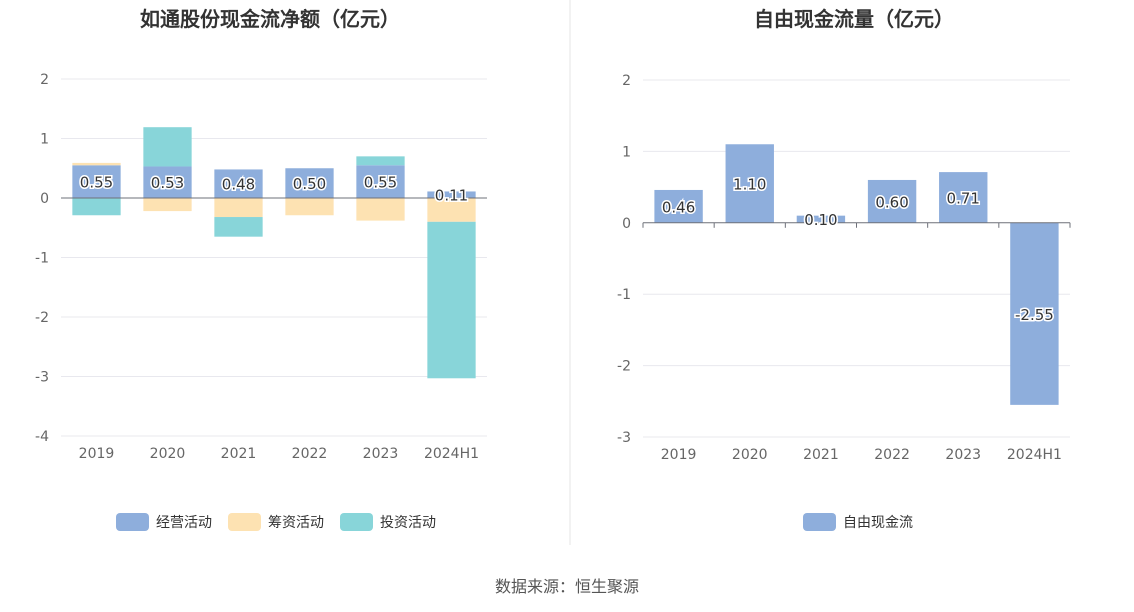  I want to click on data-label: 0.53, so click(167, 183).